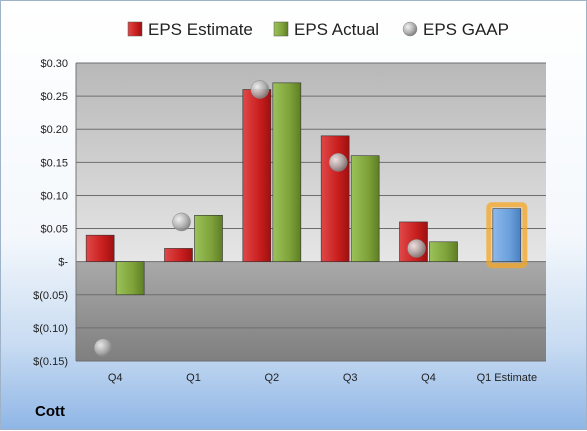 The height and width of the screenshot is (431, 587). Describe the element at coordinates (54, 64) in the screenshot. I see `y-tick-label: $0.30` at that location.